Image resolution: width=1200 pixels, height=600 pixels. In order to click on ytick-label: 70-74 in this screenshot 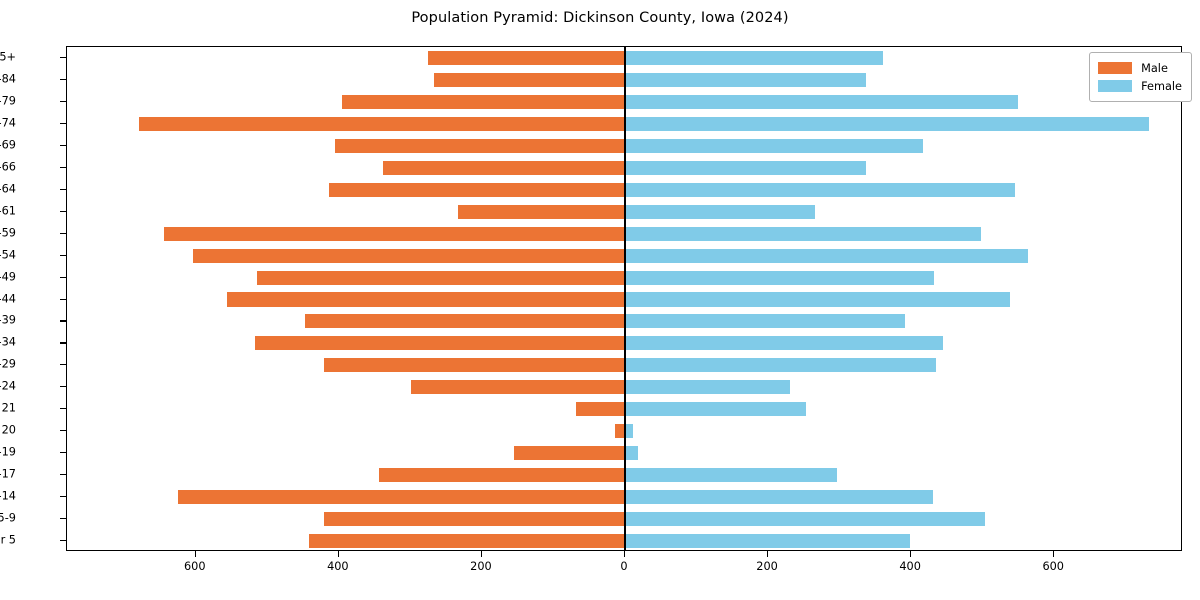, I will do `click(8, 123)`.